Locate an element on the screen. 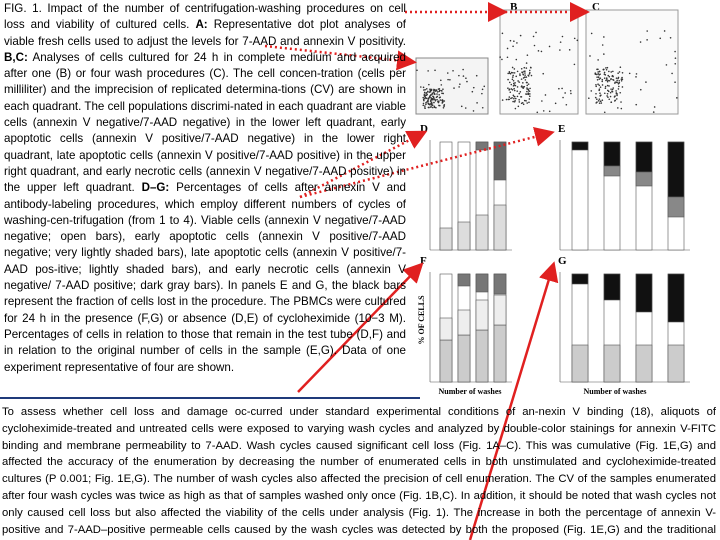 The image size is (720, 540). panel-label: G is located at coordinates (562, 261).